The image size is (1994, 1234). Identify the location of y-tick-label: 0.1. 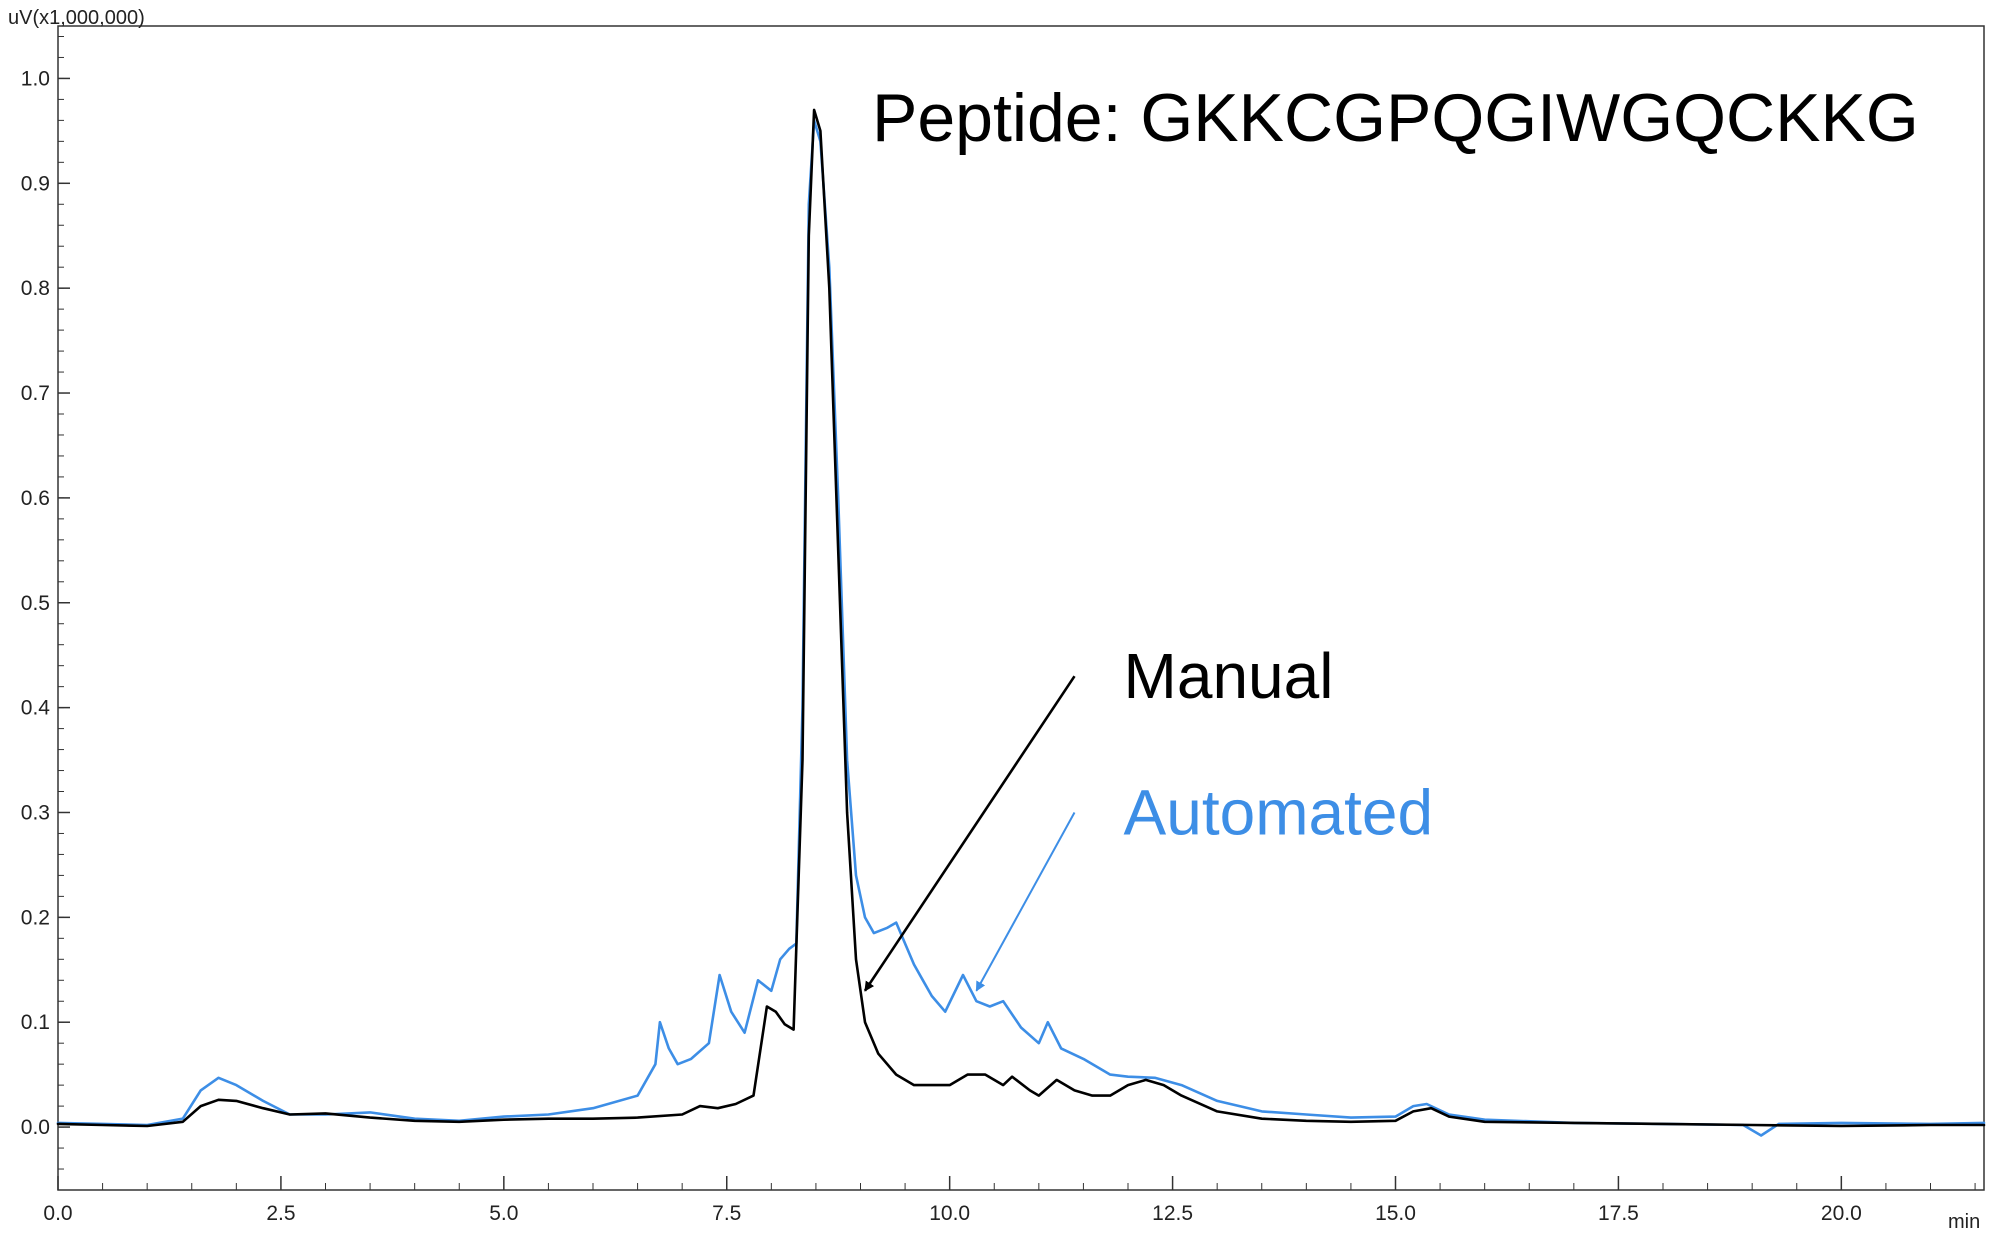
(35, 1022).